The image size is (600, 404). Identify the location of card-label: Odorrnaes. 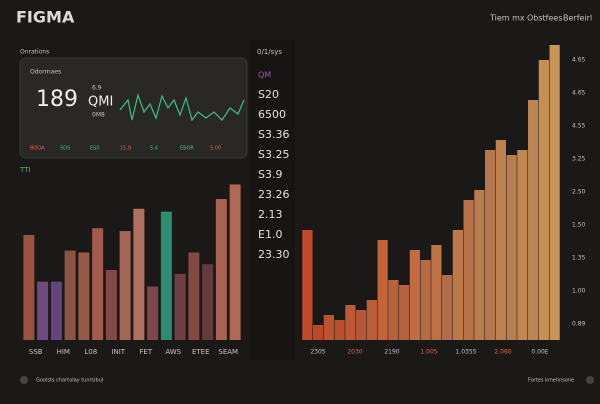
(45, 72).